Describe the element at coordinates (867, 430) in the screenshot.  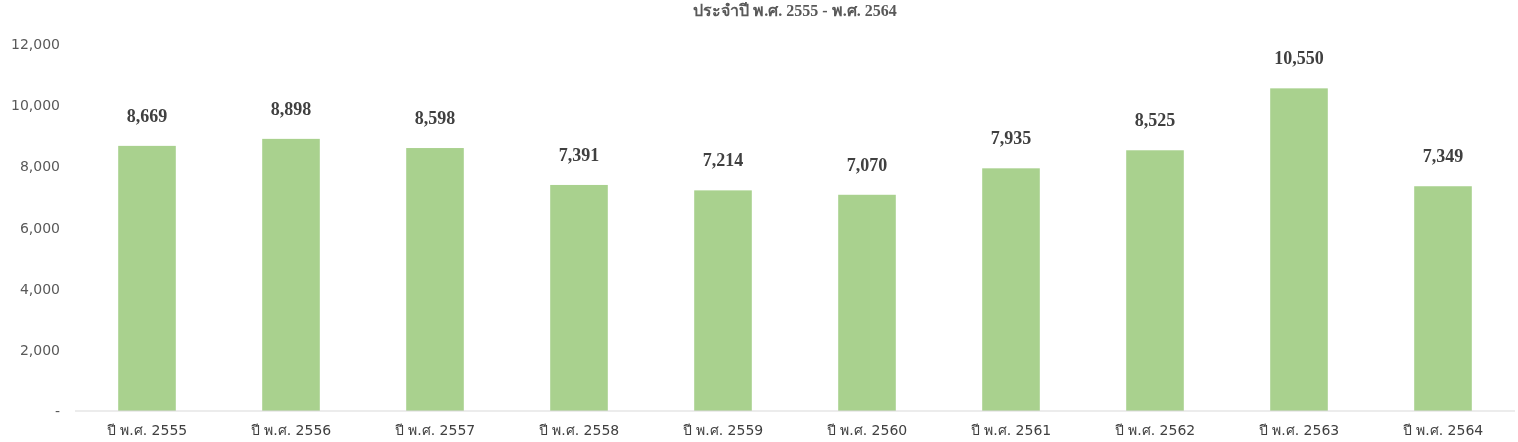
I see `x-tick-label: ปี พ.ศ. 2560` at that location.